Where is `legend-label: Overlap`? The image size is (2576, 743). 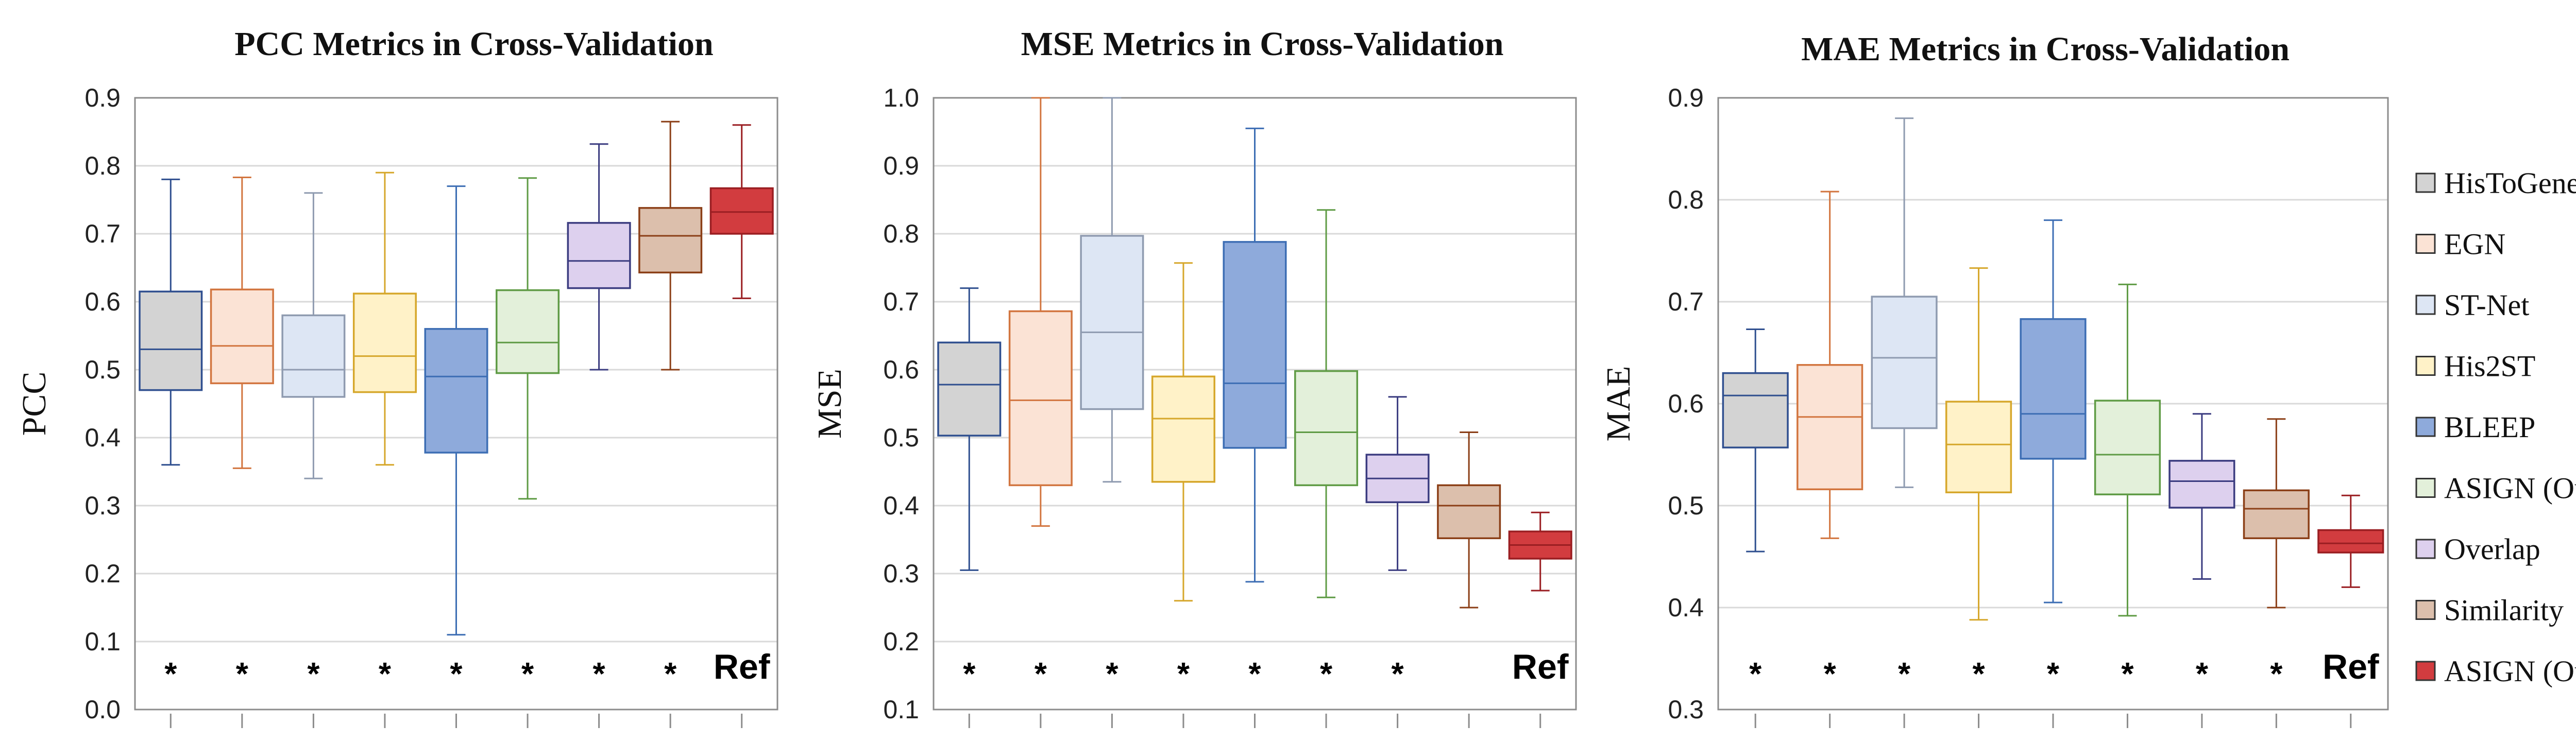
legend-label: Overlap is located at coordinates (2492, 549).